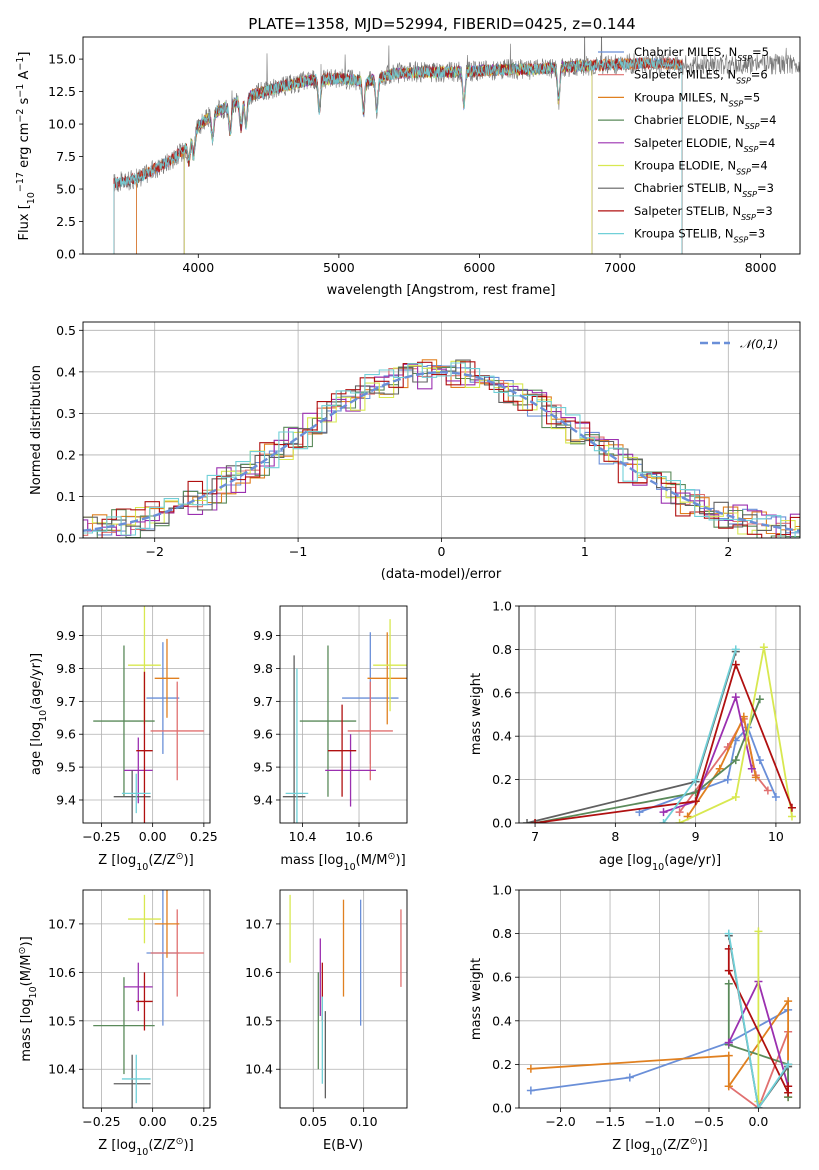 The image size is (819, 1170). I want to click on x-tick-label: 6000, so click(480, 267).